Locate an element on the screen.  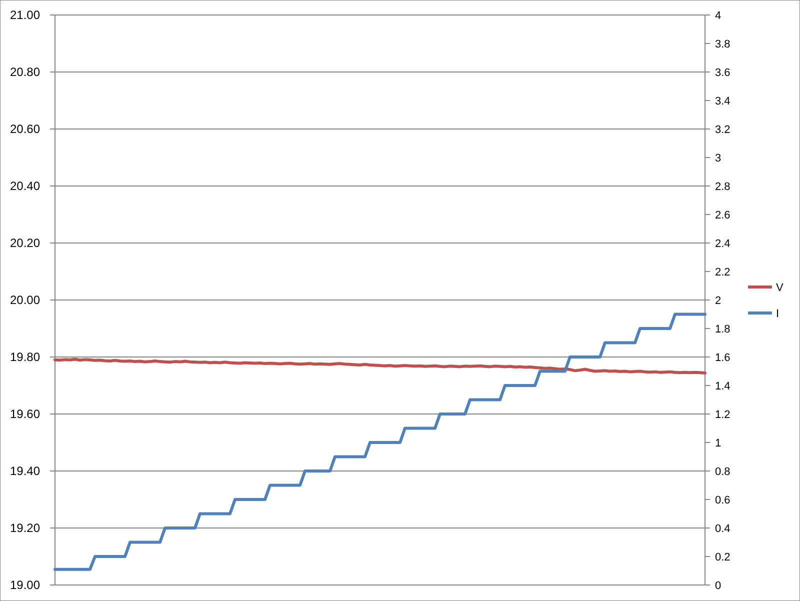
y2-tick-label: 1.8 is located at coordinates (722, 329).